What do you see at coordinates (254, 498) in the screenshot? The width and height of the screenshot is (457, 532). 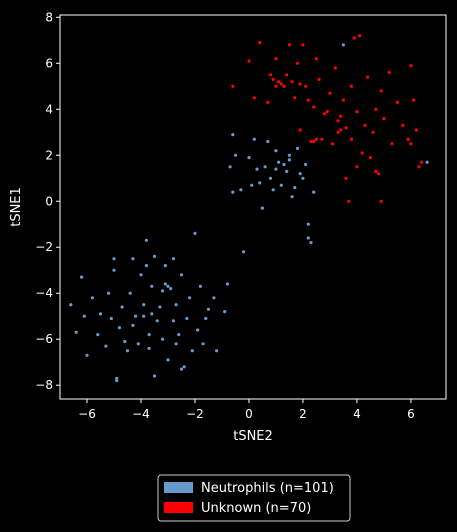 I see `legend-box` at bounding box center [254, 498].